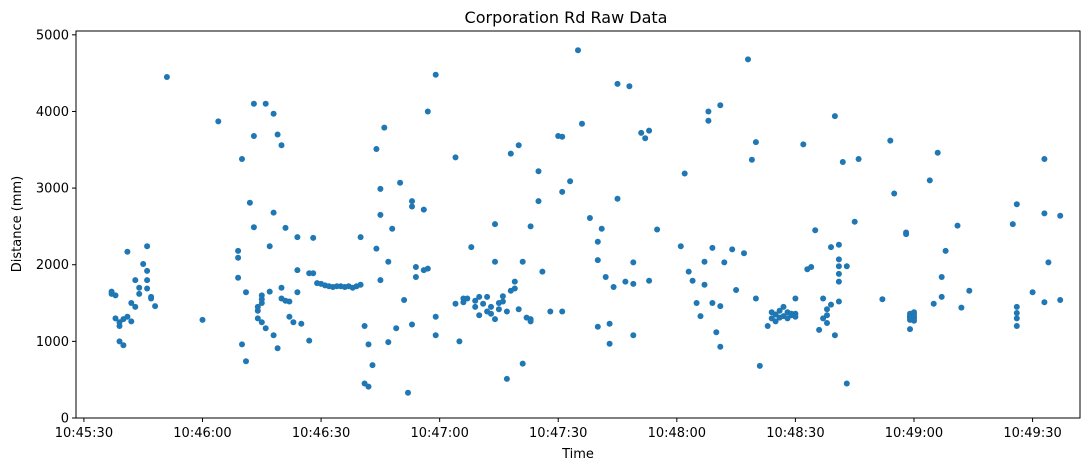 This screenshot has width=1091, height=470. What do you see at coordinates (558, 433) in the screenshot?
I see `x-tick-label: 10:47:30` at bounding box center [558, 433].